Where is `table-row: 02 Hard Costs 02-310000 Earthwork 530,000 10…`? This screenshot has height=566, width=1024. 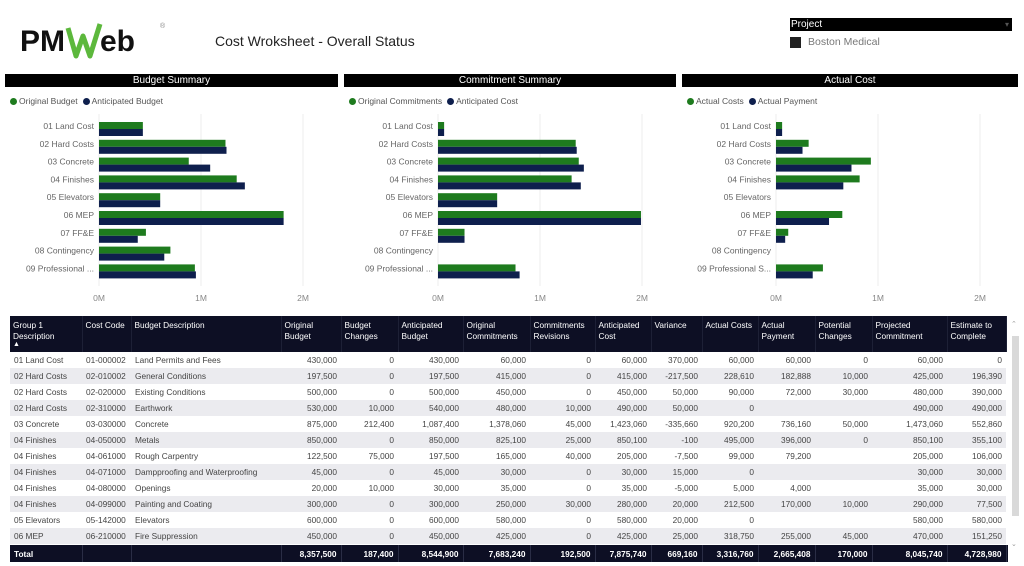 table-row: 02 Hard Costs 02-310000 Earthwork 530,000 10… is located at coordinates (508, 408).